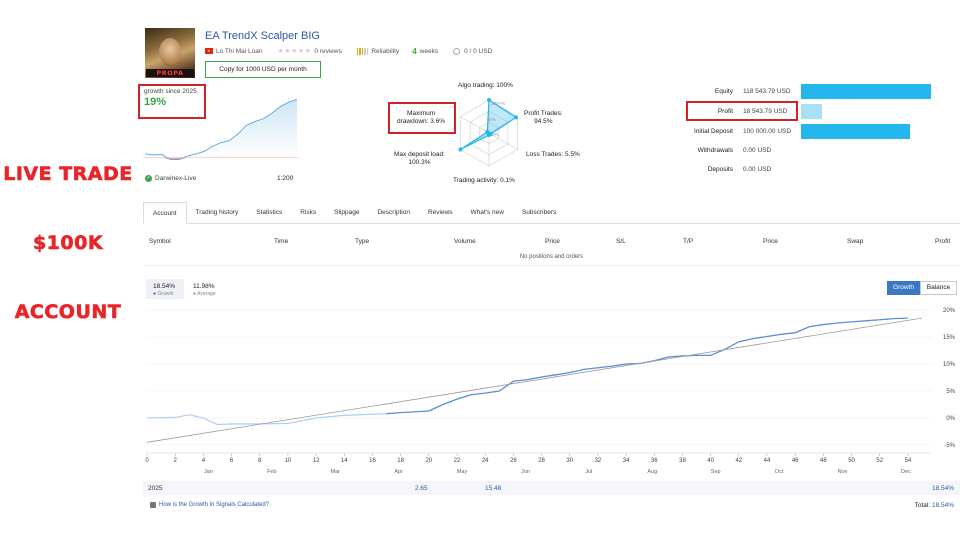 Image resolution: width=960 pixels, height=540 pixels. What do you see at coordinates (263, 69) in the screenshot?
I see `copy-signal-button: Copy for 1000 USD per month` at bounding box center [263, 69].